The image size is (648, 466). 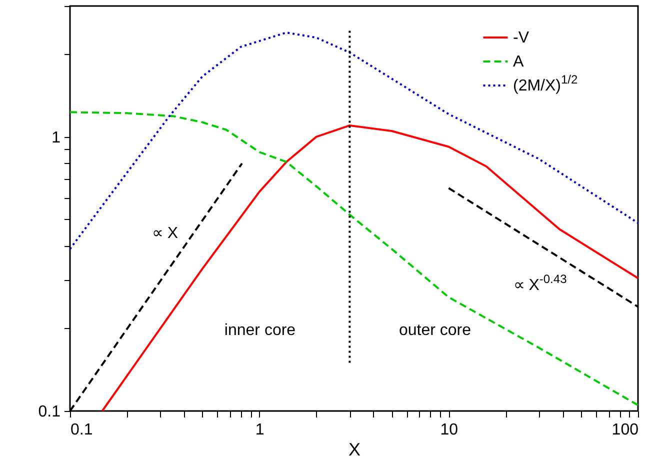 What do you see at coordinates (540, 283) in the screenshot?
I see `annotation: ∝ X$^{-0.43}$` at bounding box center [540, 283].